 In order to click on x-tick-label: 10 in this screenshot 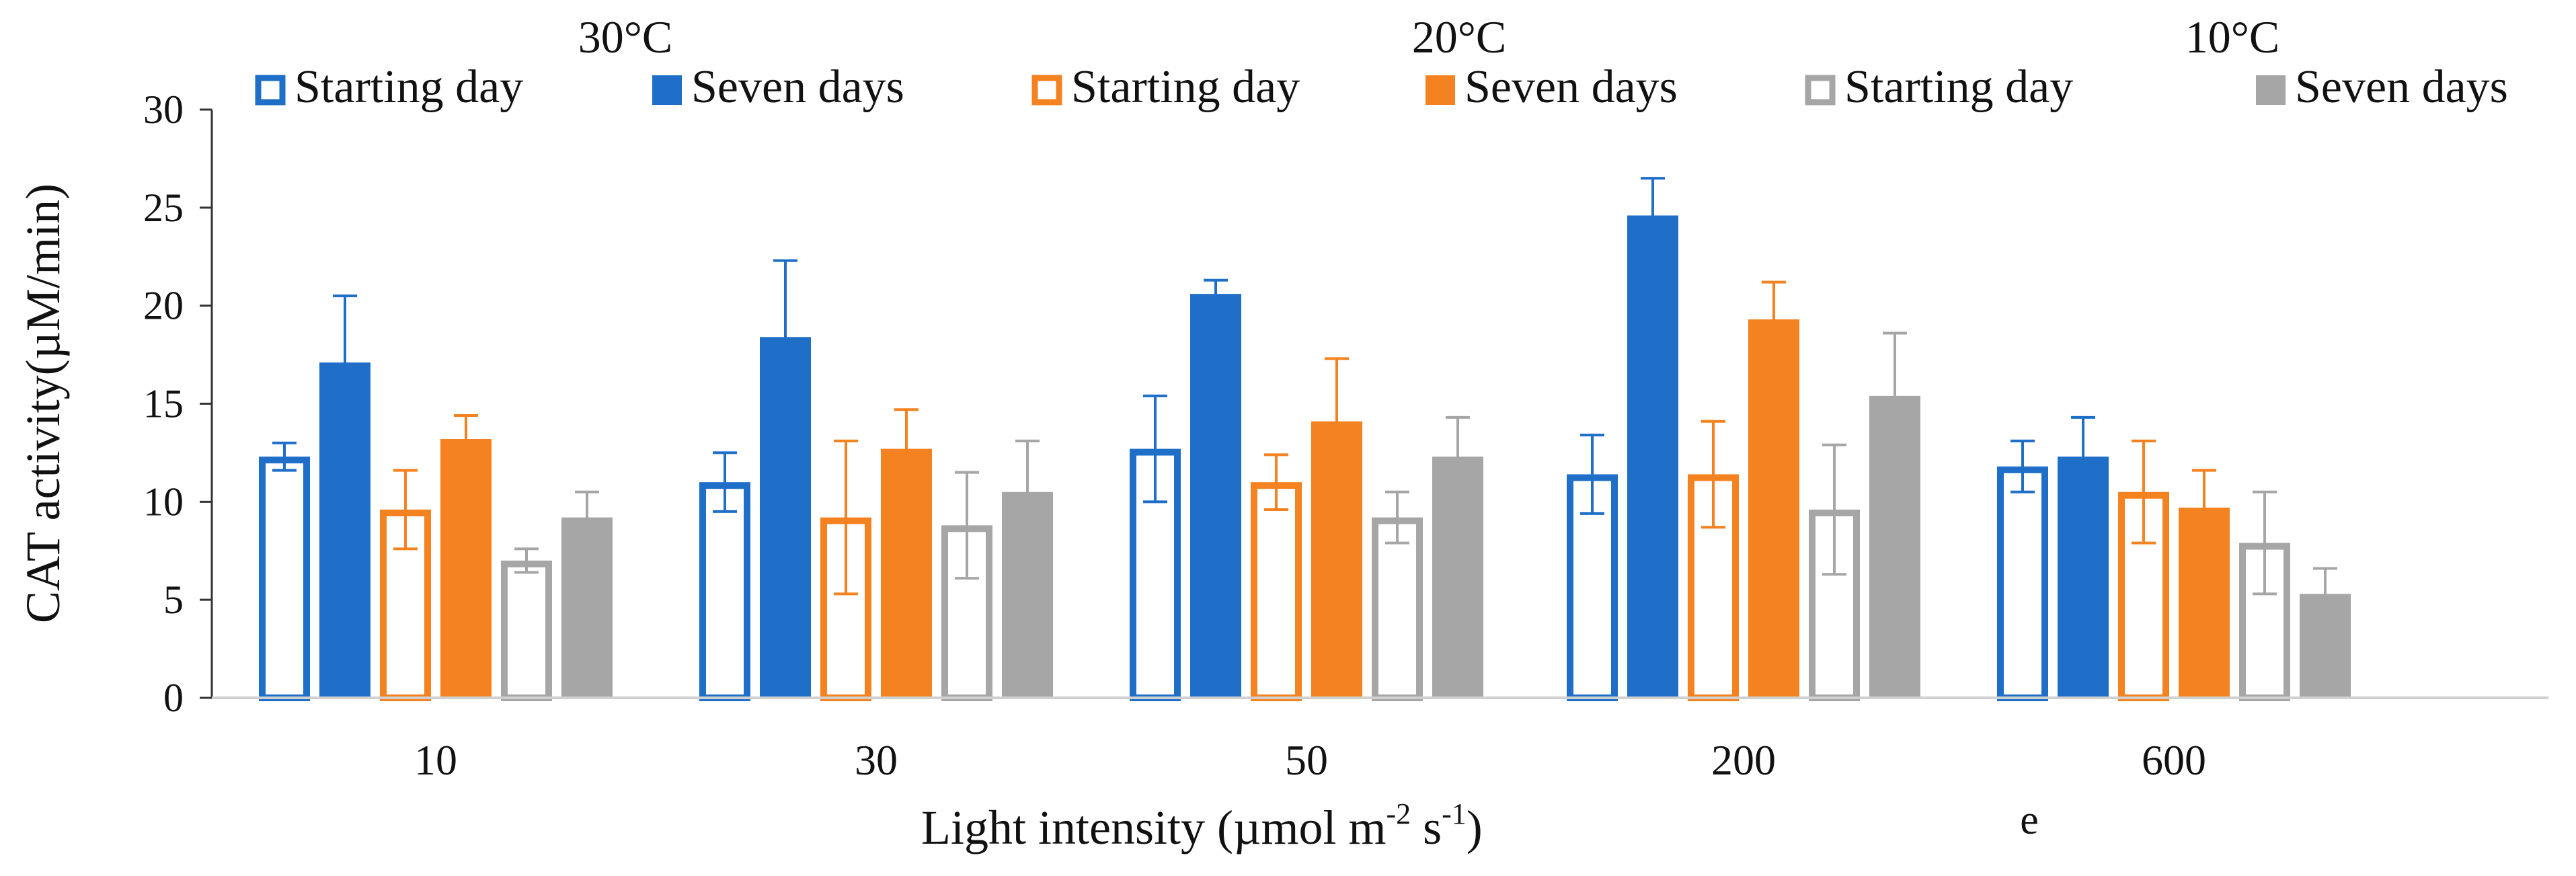, I will do `click(435, 760)`.